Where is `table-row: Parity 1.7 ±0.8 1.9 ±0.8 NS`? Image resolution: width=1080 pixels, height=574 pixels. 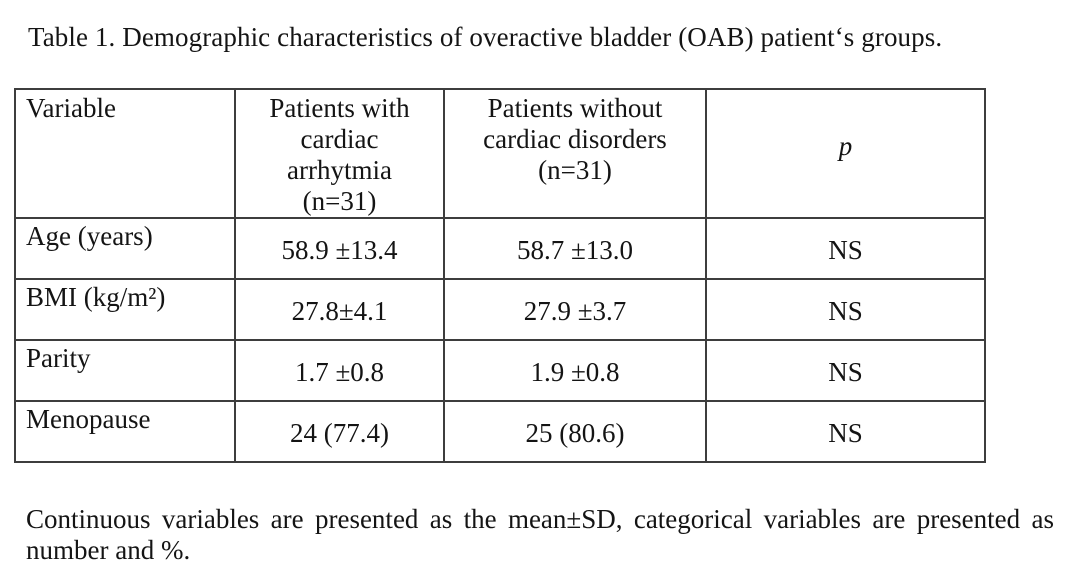
table-row: Parity 1.7 ±0.8 1.9 ±0.8 NS is located at coordinates (500, 370).